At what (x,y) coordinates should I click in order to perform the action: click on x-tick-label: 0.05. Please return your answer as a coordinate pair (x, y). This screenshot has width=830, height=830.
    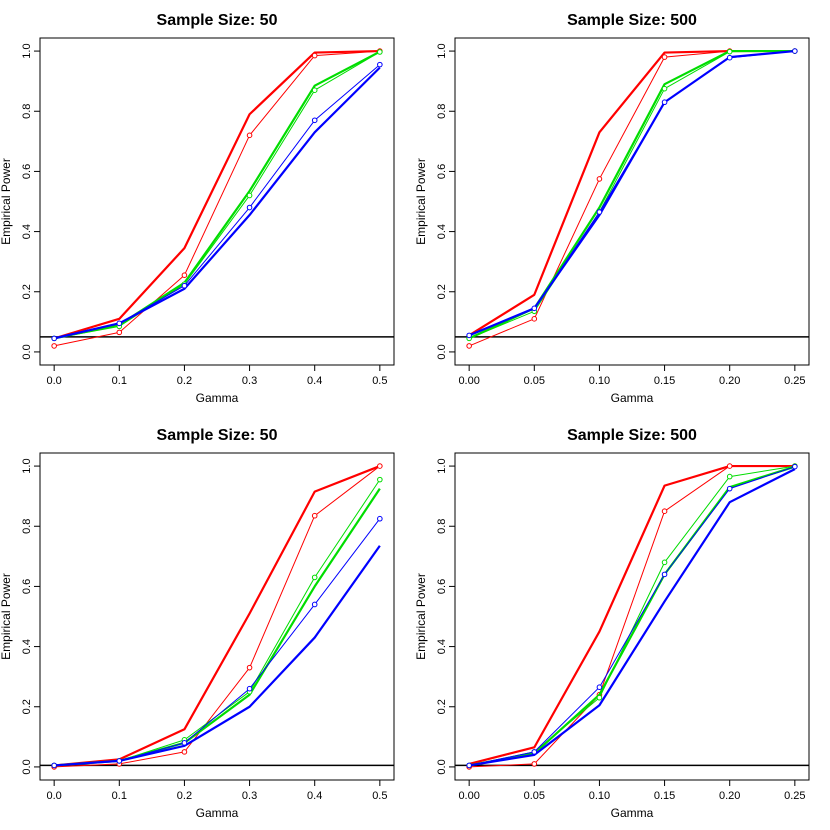
    Looking at the image, I should click on (534, 381).